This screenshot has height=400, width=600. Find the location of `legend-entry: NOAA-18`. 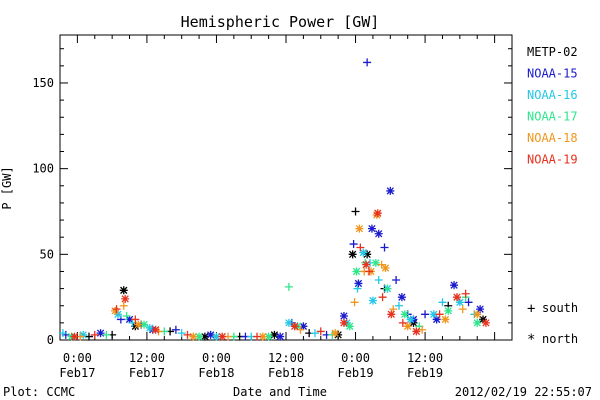

legend-entry: NOAA-18 is located at coordinates (552, 138).